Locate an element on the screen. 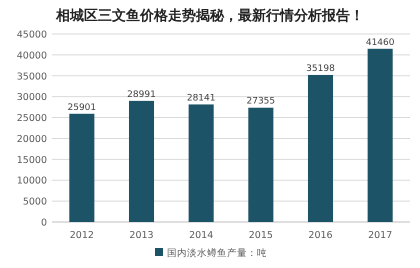 Image resolution: width=420 pixels, height=268 pixels. y-tick-label: 15000 is located at coordinates (31, 160).